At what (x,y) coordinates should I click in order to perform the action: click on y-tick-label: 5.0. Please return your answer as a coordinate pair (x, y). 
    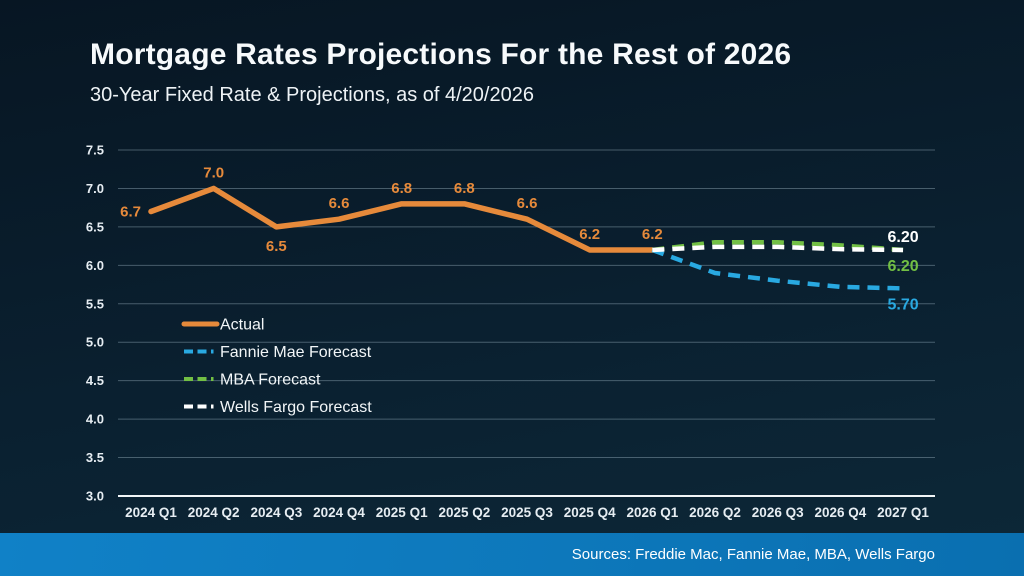
    Looking at the image, I should click on (95, 342).